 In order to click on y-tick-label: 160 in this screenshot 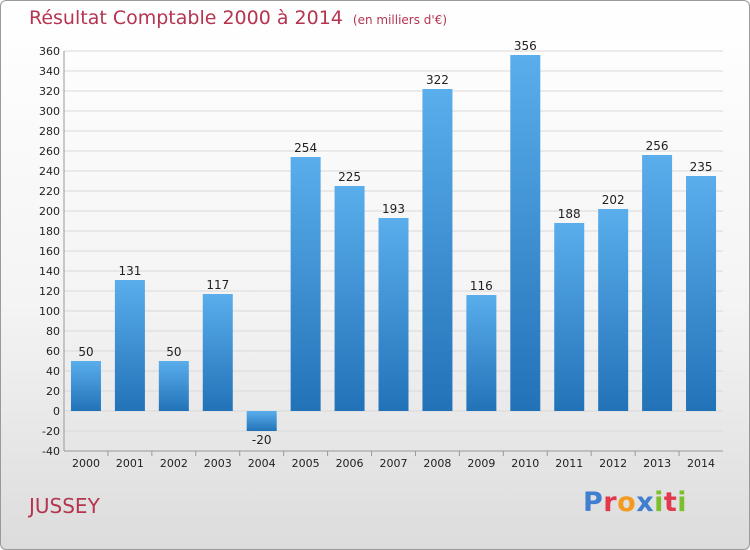, I will do `click(49, 251)`.